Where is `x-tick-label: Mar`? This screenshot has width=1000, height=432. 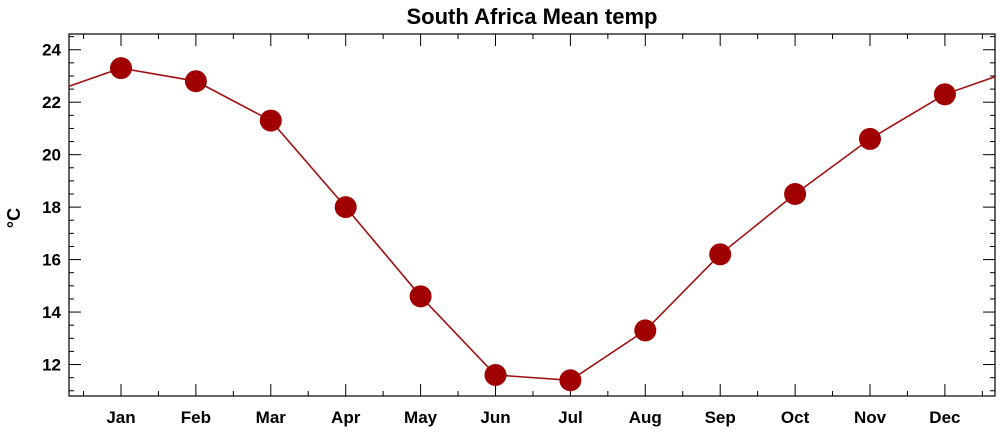
x-tick-label: Mar is located at coordinates (271, 417).